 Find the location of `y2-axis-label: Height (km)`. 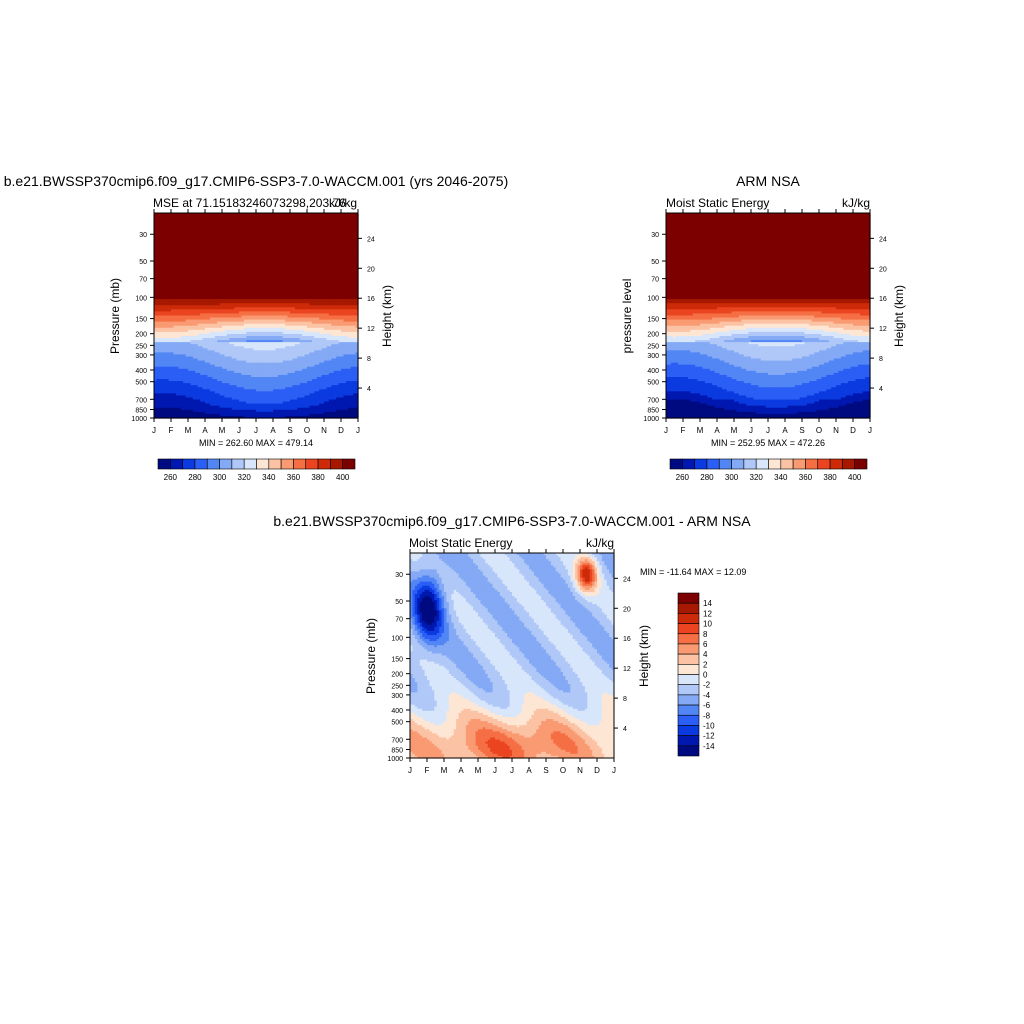

y2-axis-label: Height (km) is located at coordinates (387, 316).